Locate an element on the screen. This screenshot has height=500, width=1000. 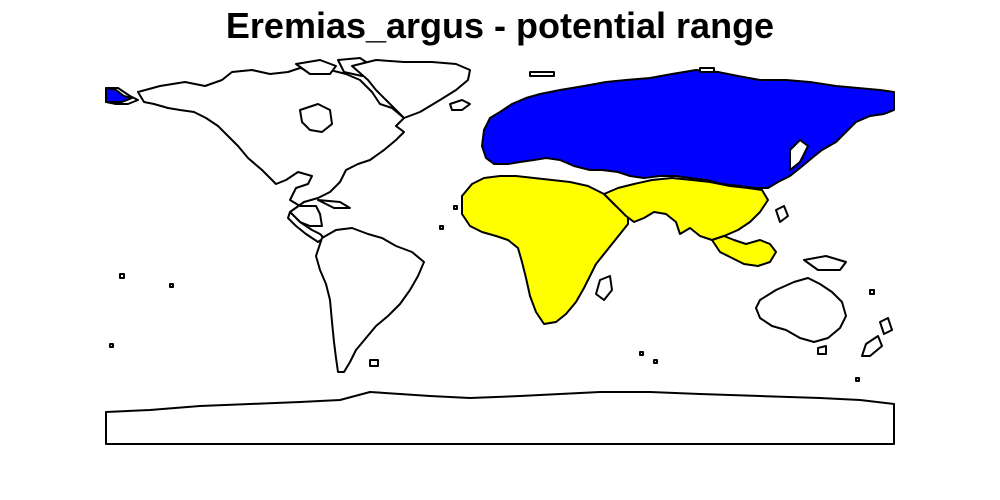
cuba is located at coordinates (334, 204).